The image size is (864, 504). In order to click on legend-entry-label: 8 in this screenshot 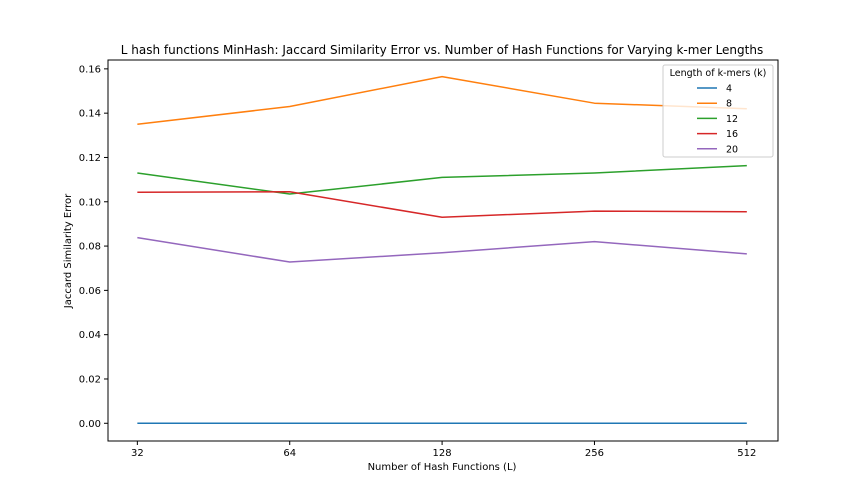, I will do `click(729, 104)`.